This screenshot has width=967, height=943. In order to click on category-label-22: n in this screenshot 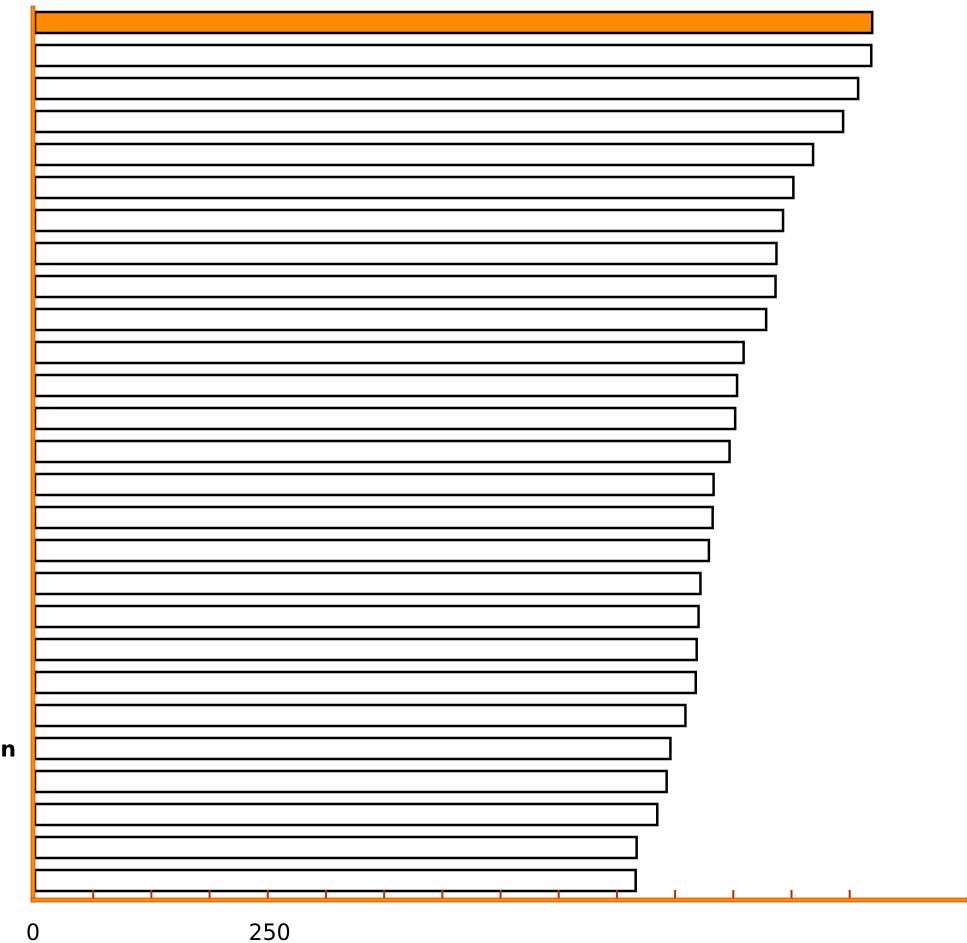, I will do `click(8, 750)`.